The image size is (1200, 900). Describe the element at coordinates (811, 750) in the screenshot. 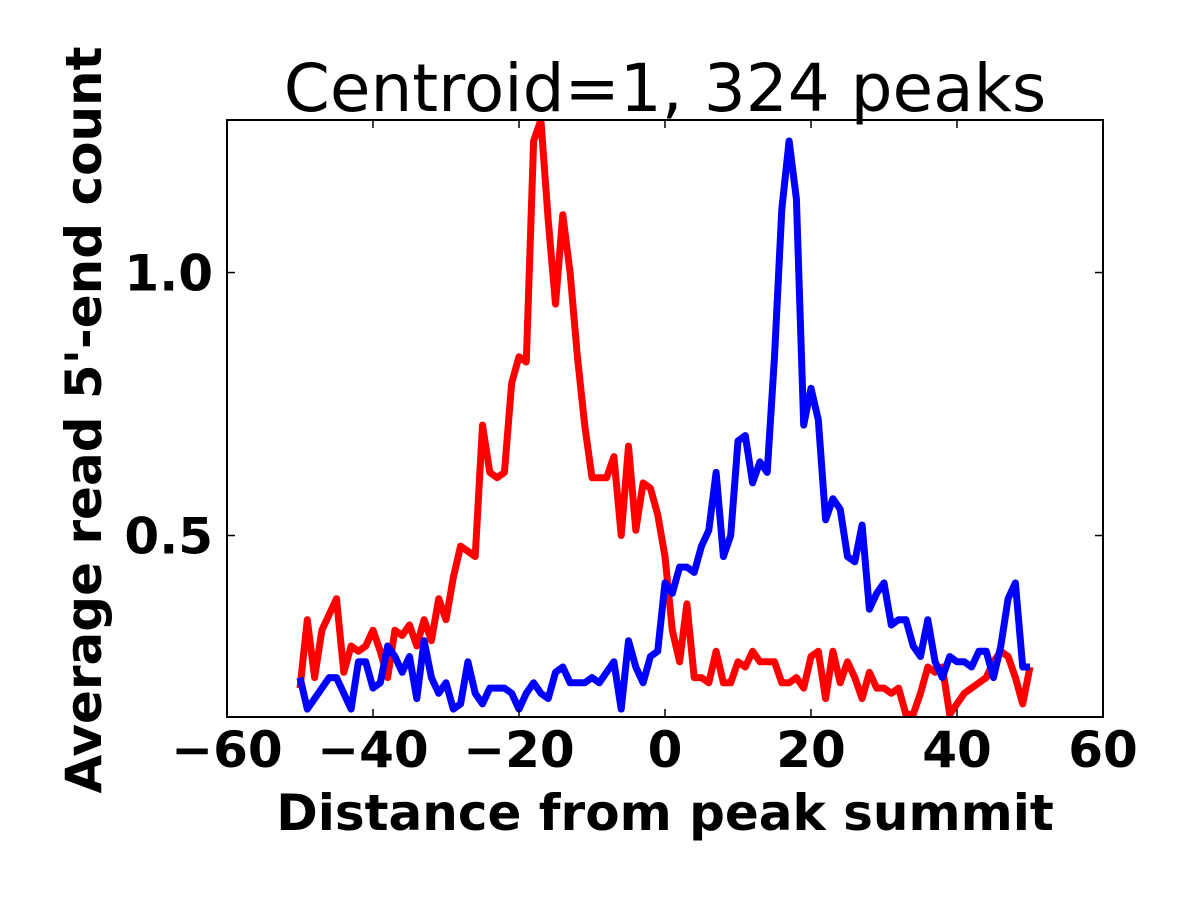

I see `x-tick-label: 20` at that location.